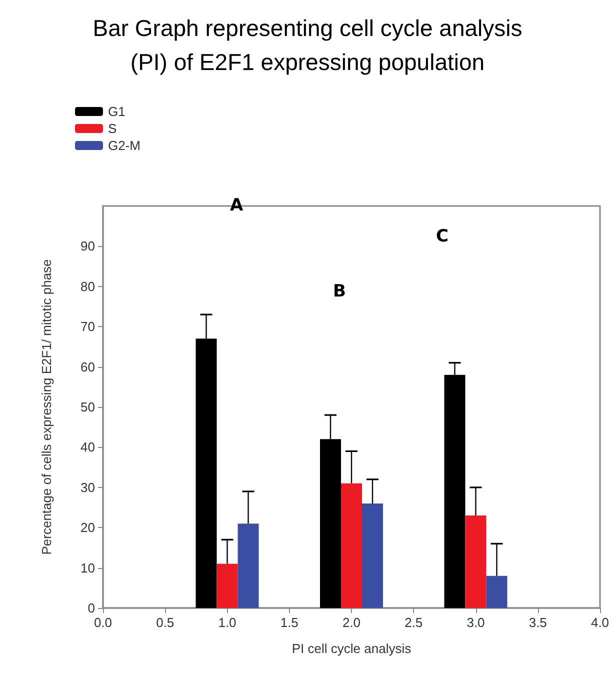 This screenshot has height=684, width=615. Describe the element at coordinates (351, 622) in the screenshot. I see `x-tick-label: 2.0` at that location.